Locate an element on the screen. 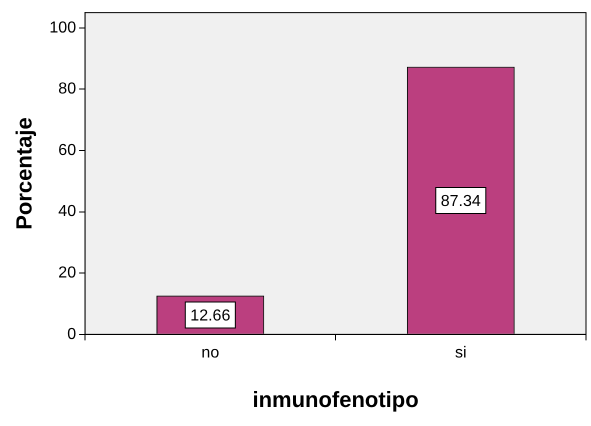  y-tick-label: 80 is located at coordinates (67, 89).